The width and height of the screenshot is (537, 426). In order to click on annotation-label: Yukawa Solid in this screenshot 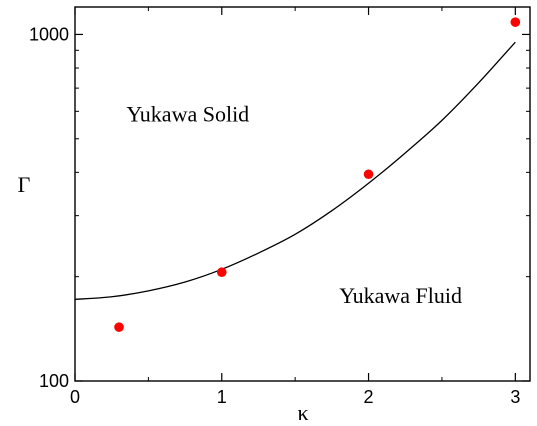, I will do `click(187, 114)`.